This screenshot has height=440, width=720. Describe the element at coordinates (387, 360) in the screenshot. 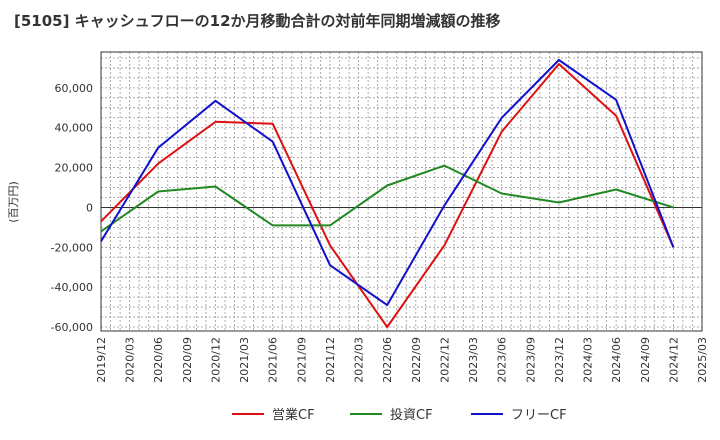

I see `x-tick-label: 2022/06` at that location.